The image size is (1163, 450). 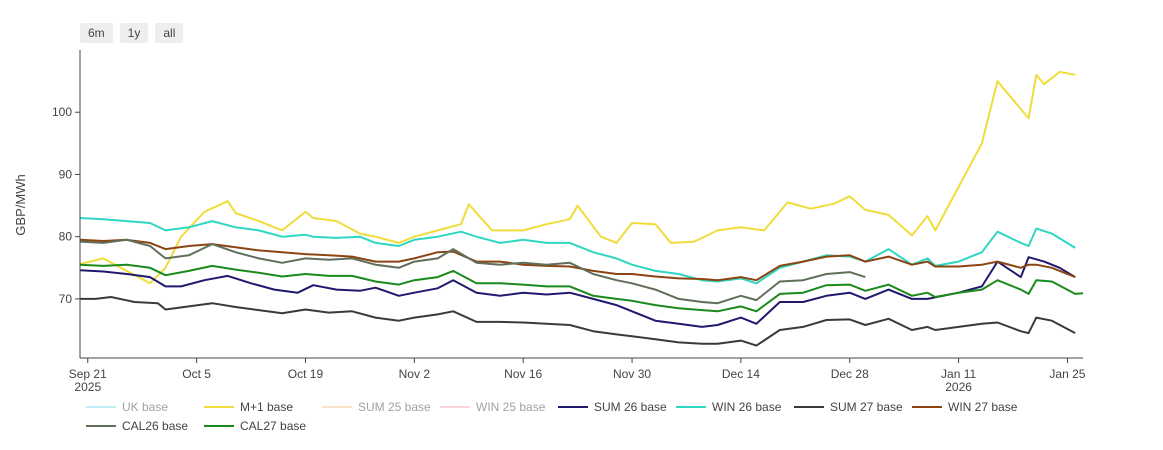 I want to click on x-tick-year-label: 2026, so click(x=958, y=387).